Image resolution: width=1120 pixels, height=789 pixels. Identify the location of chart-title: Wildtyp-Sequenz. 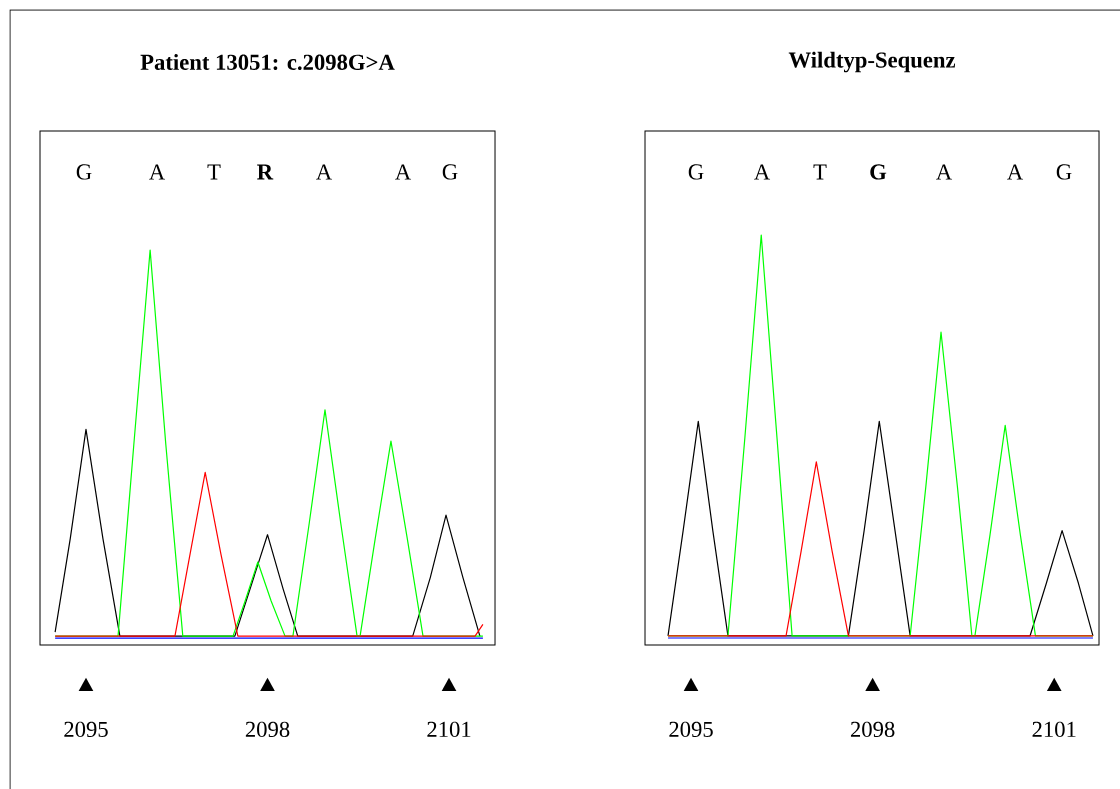
(872, 62).